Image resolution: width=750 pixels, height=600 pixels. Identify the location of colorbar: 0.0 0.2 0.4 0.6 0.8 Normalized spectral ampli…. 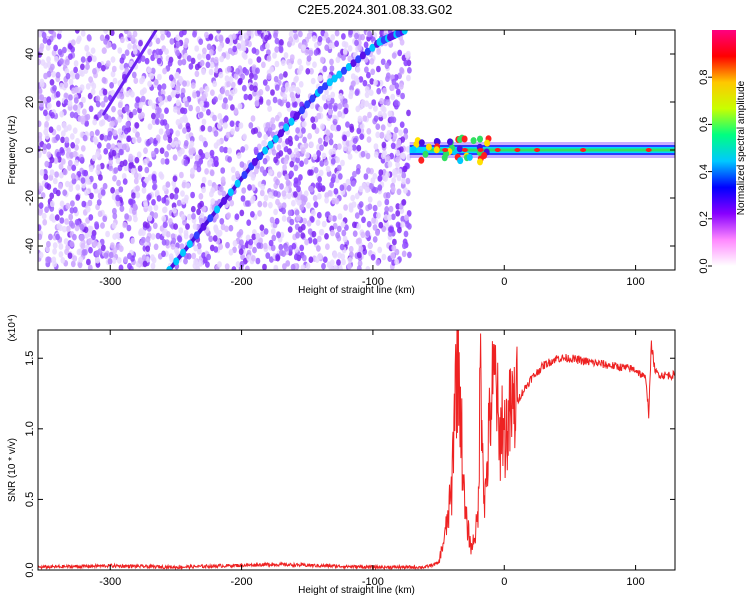
(722, 152).